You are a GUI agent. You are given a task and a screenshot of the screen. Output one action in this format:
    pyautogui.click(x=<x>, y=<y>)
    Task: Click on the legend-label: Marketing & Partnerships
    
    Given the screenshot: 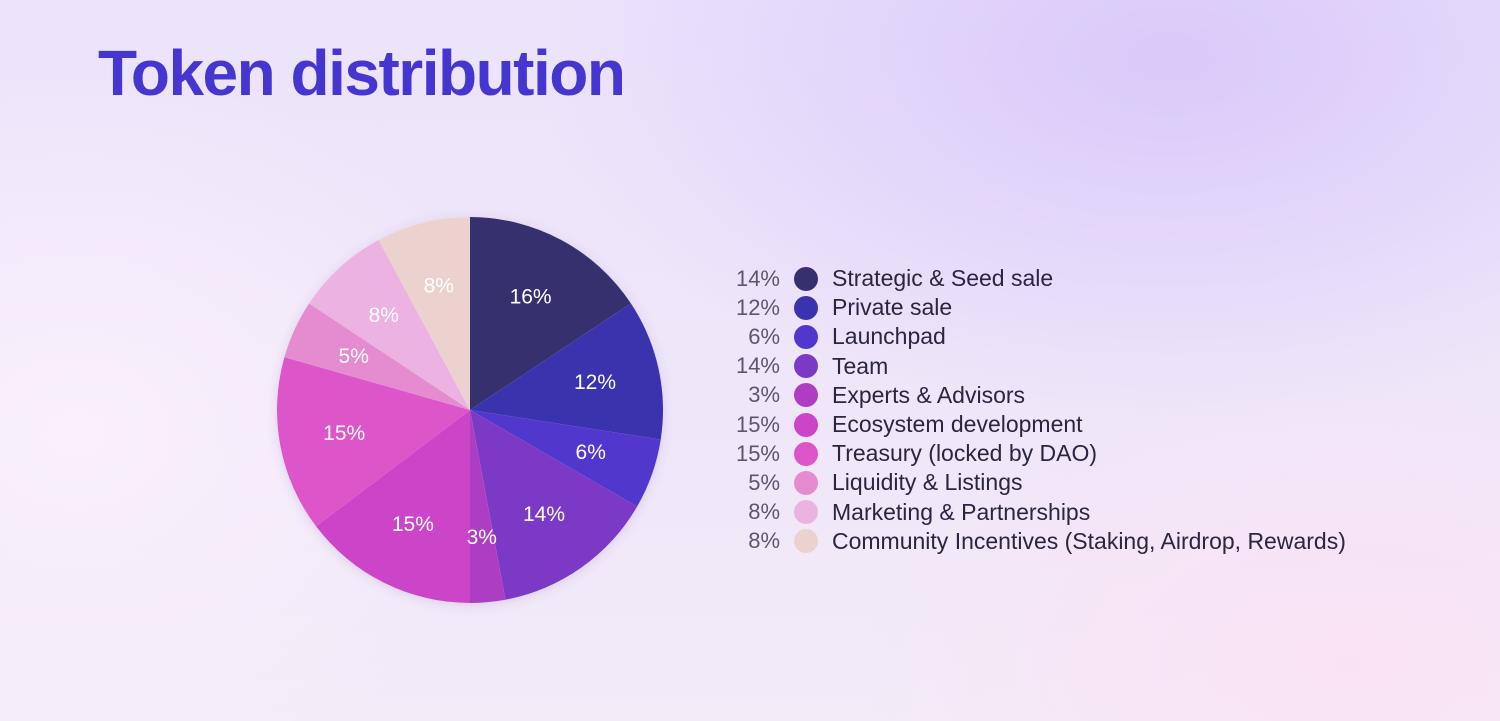 What is the action you would take?
    pyautogui.click(x=961, y=511)
    